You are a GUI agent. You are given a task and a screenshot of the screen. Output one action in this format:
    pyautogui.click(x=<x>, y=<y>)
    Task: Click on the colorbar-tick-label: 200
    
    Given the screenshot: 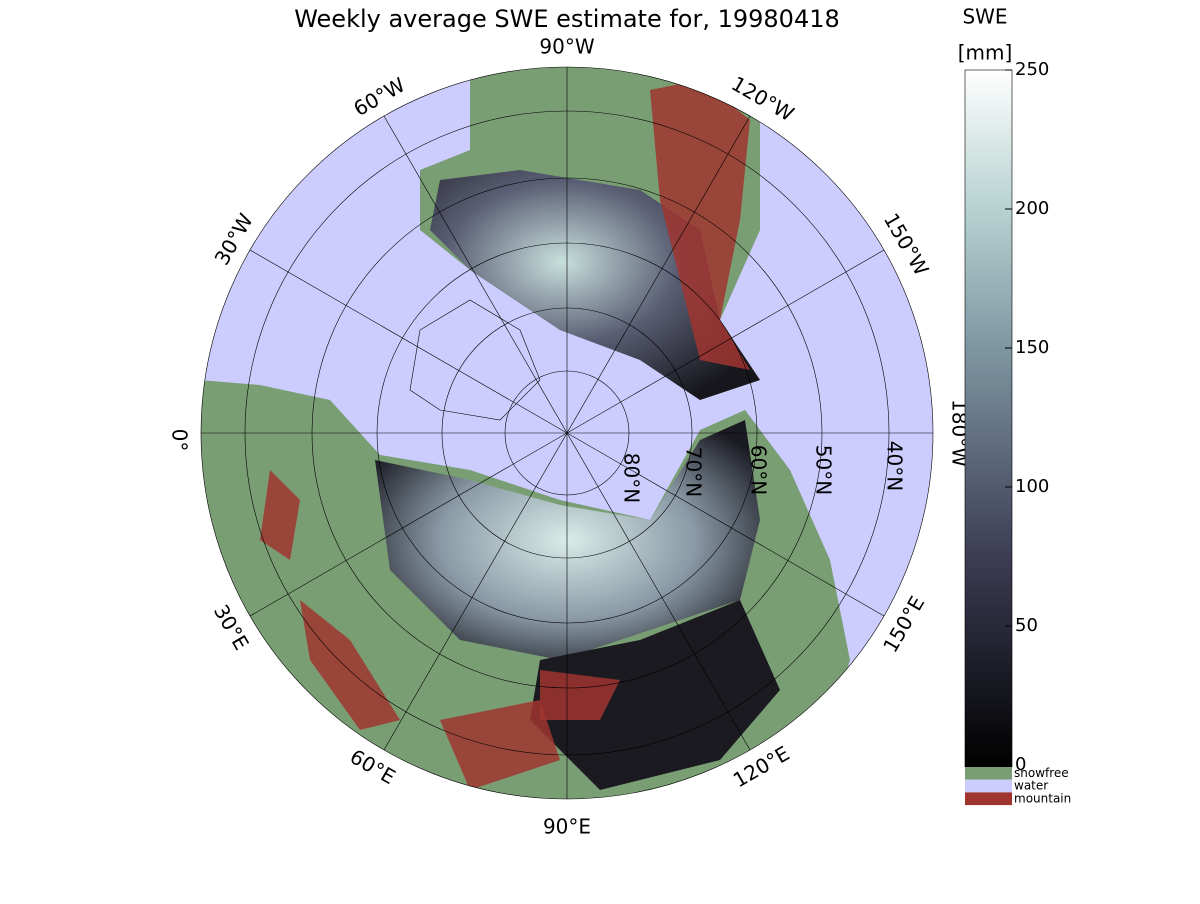 What is the action you would take?
    pyautogui.click(x=1032, y=208)
    